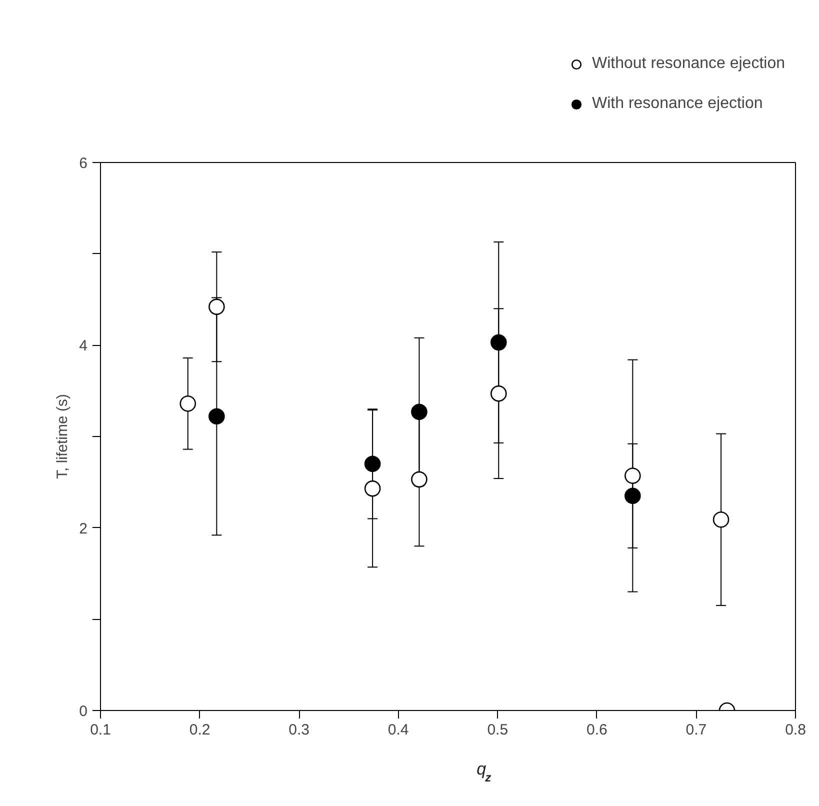 The height and width of the screenshot is (806, 819). Describe the element at coordinates (83, 711) in the screenshot. I see `y-tick-label: 0` at that location.